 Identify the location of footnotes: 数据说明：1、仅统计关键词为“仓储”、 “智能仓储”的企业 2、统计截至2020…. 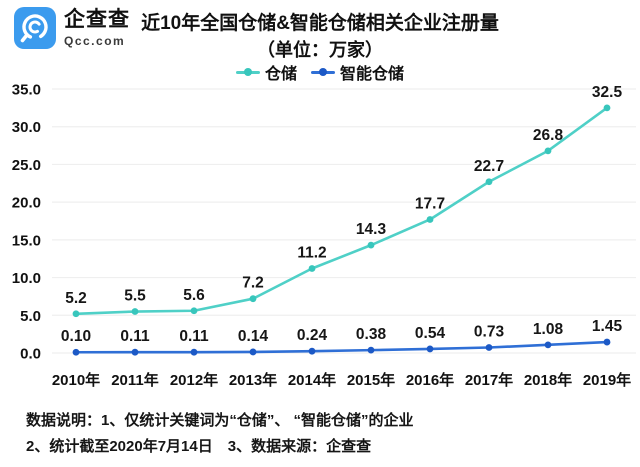
(220, 434).